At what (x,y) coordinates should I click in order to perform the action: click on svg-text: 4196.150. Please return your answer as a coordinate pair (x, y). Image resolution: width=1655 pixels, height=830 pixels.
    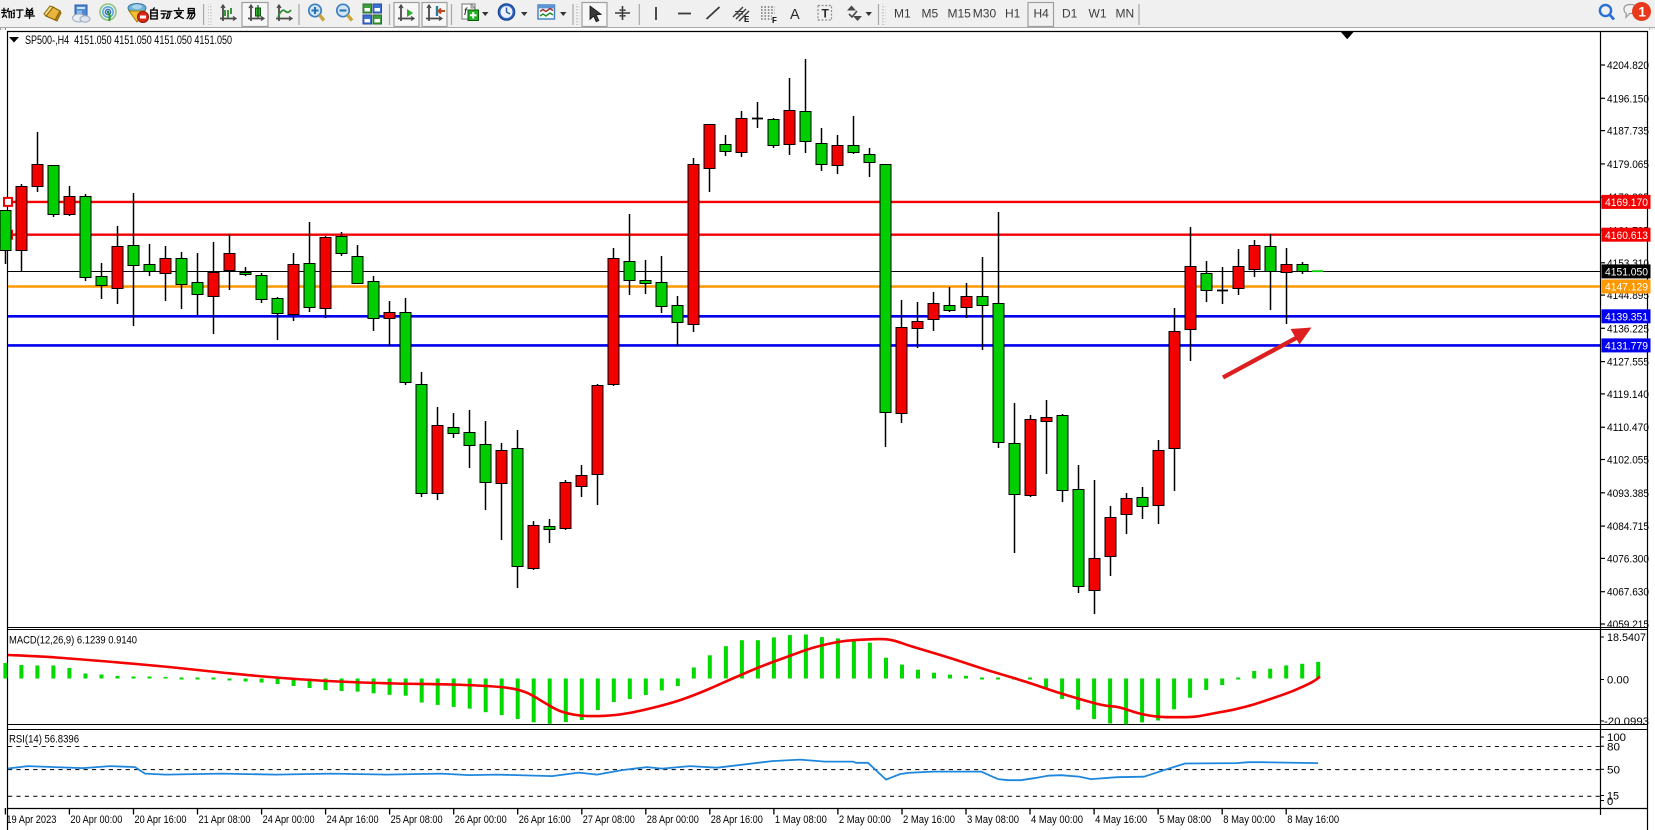
    Looking at the image, I should click on (1628, 99).